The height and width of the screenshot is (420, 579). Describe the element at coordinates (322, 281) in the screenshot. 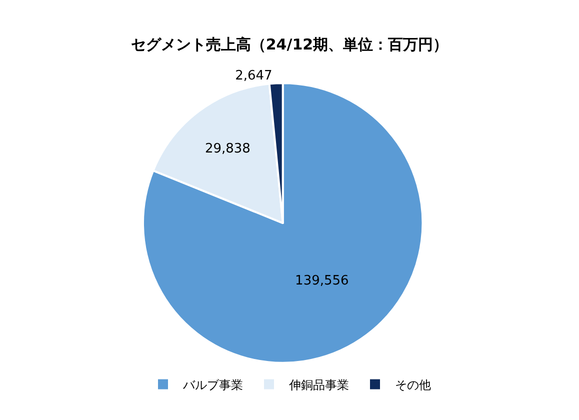

I see `data-label: 139,556` at that location.